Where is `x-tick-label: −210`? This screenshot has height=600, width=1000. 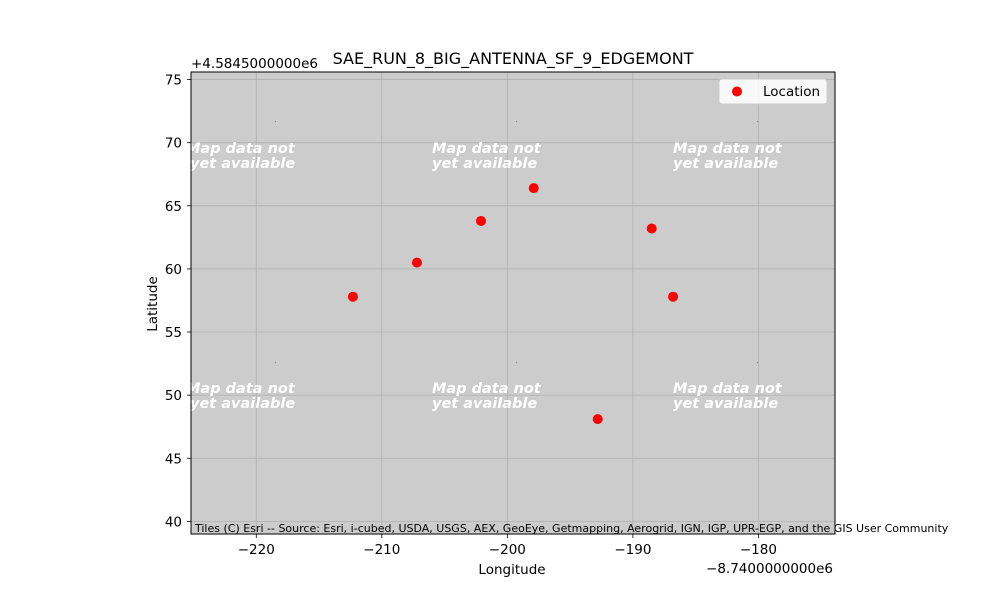 x-tick-label: −210 is located at coordinates (381, 550).